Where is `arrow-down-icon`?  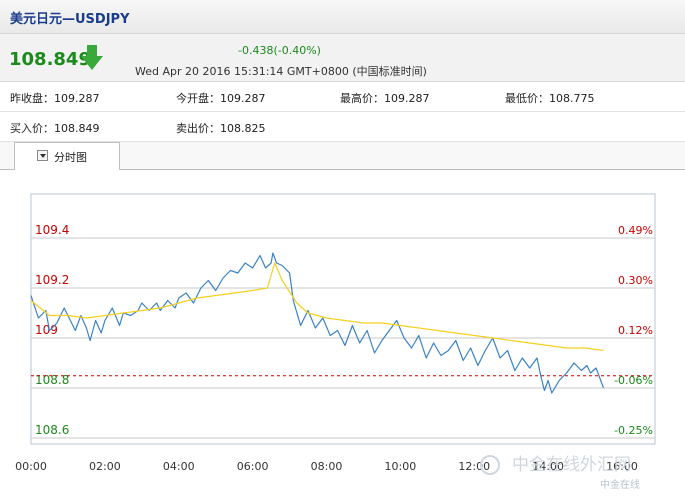 arrow-down-icon is located at coordinates (92, 57).